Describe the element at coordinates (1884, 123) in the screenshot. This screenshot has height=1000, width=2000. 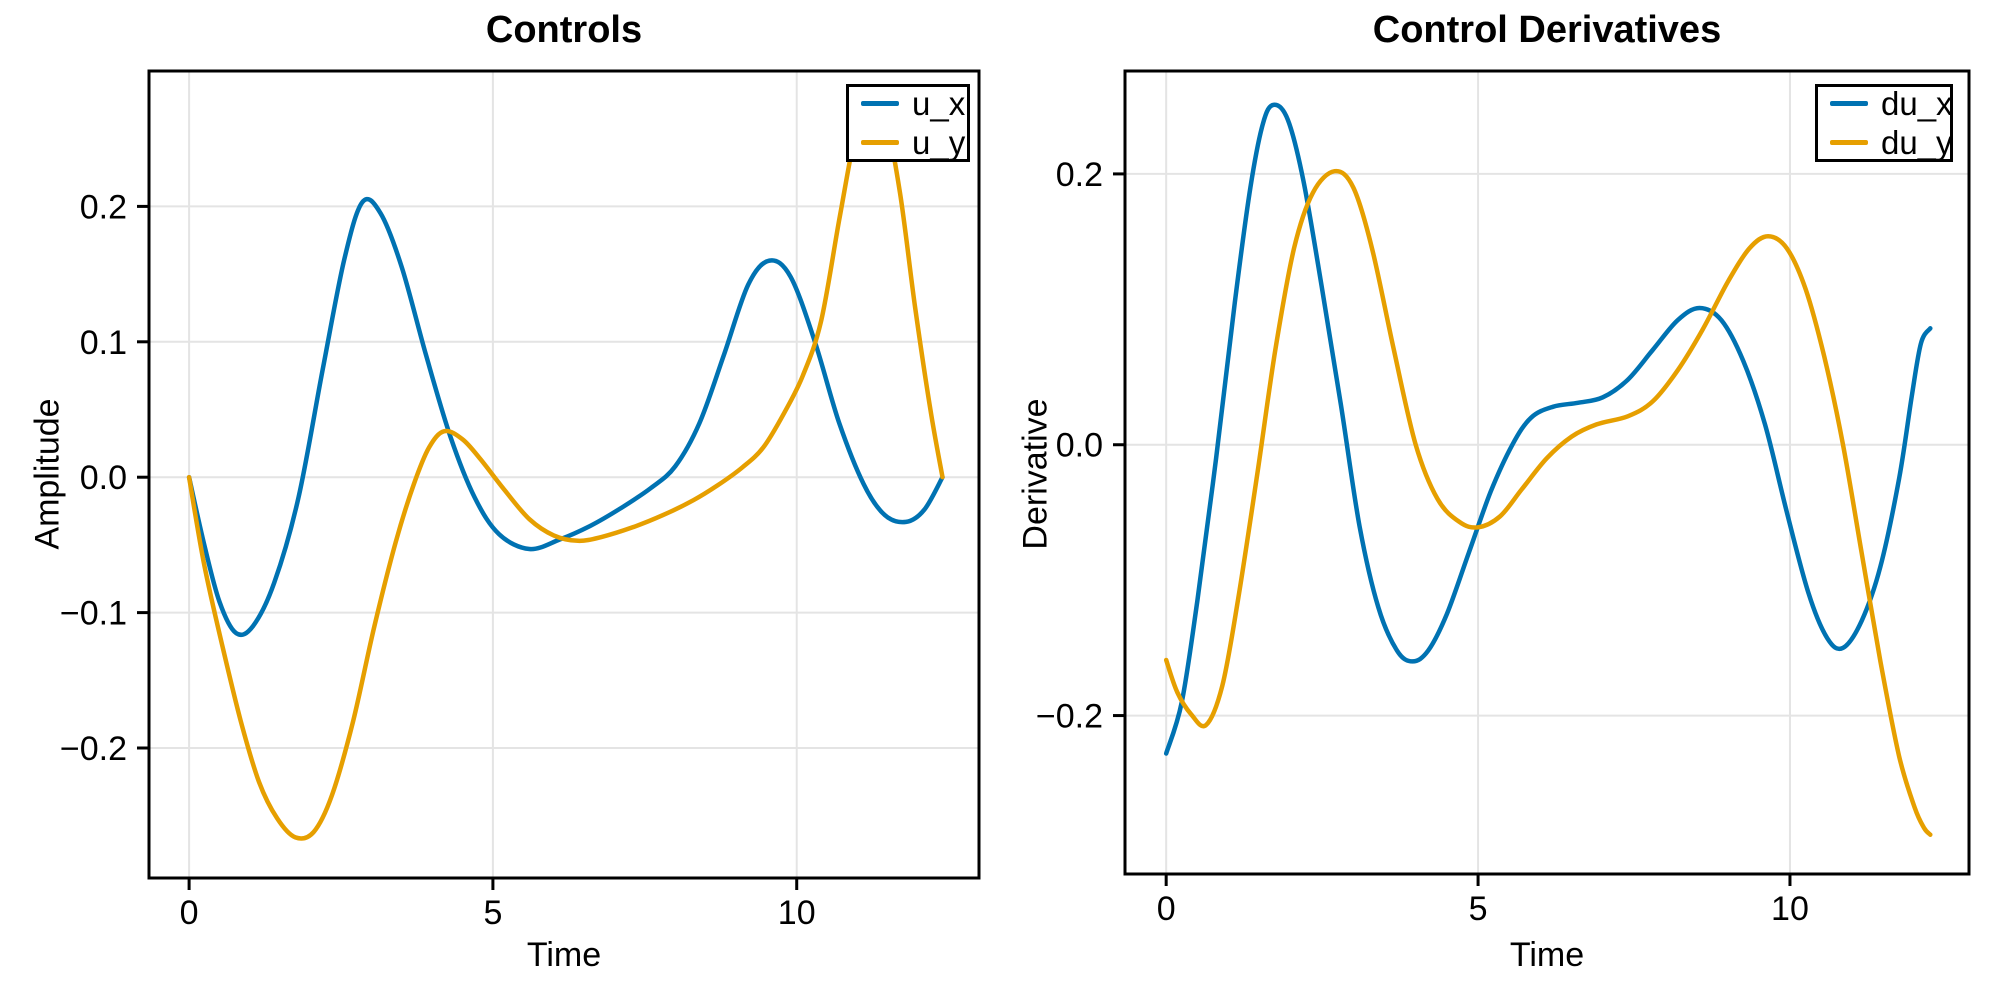
I see `derivatives-legend: du_x du_y` at that location.